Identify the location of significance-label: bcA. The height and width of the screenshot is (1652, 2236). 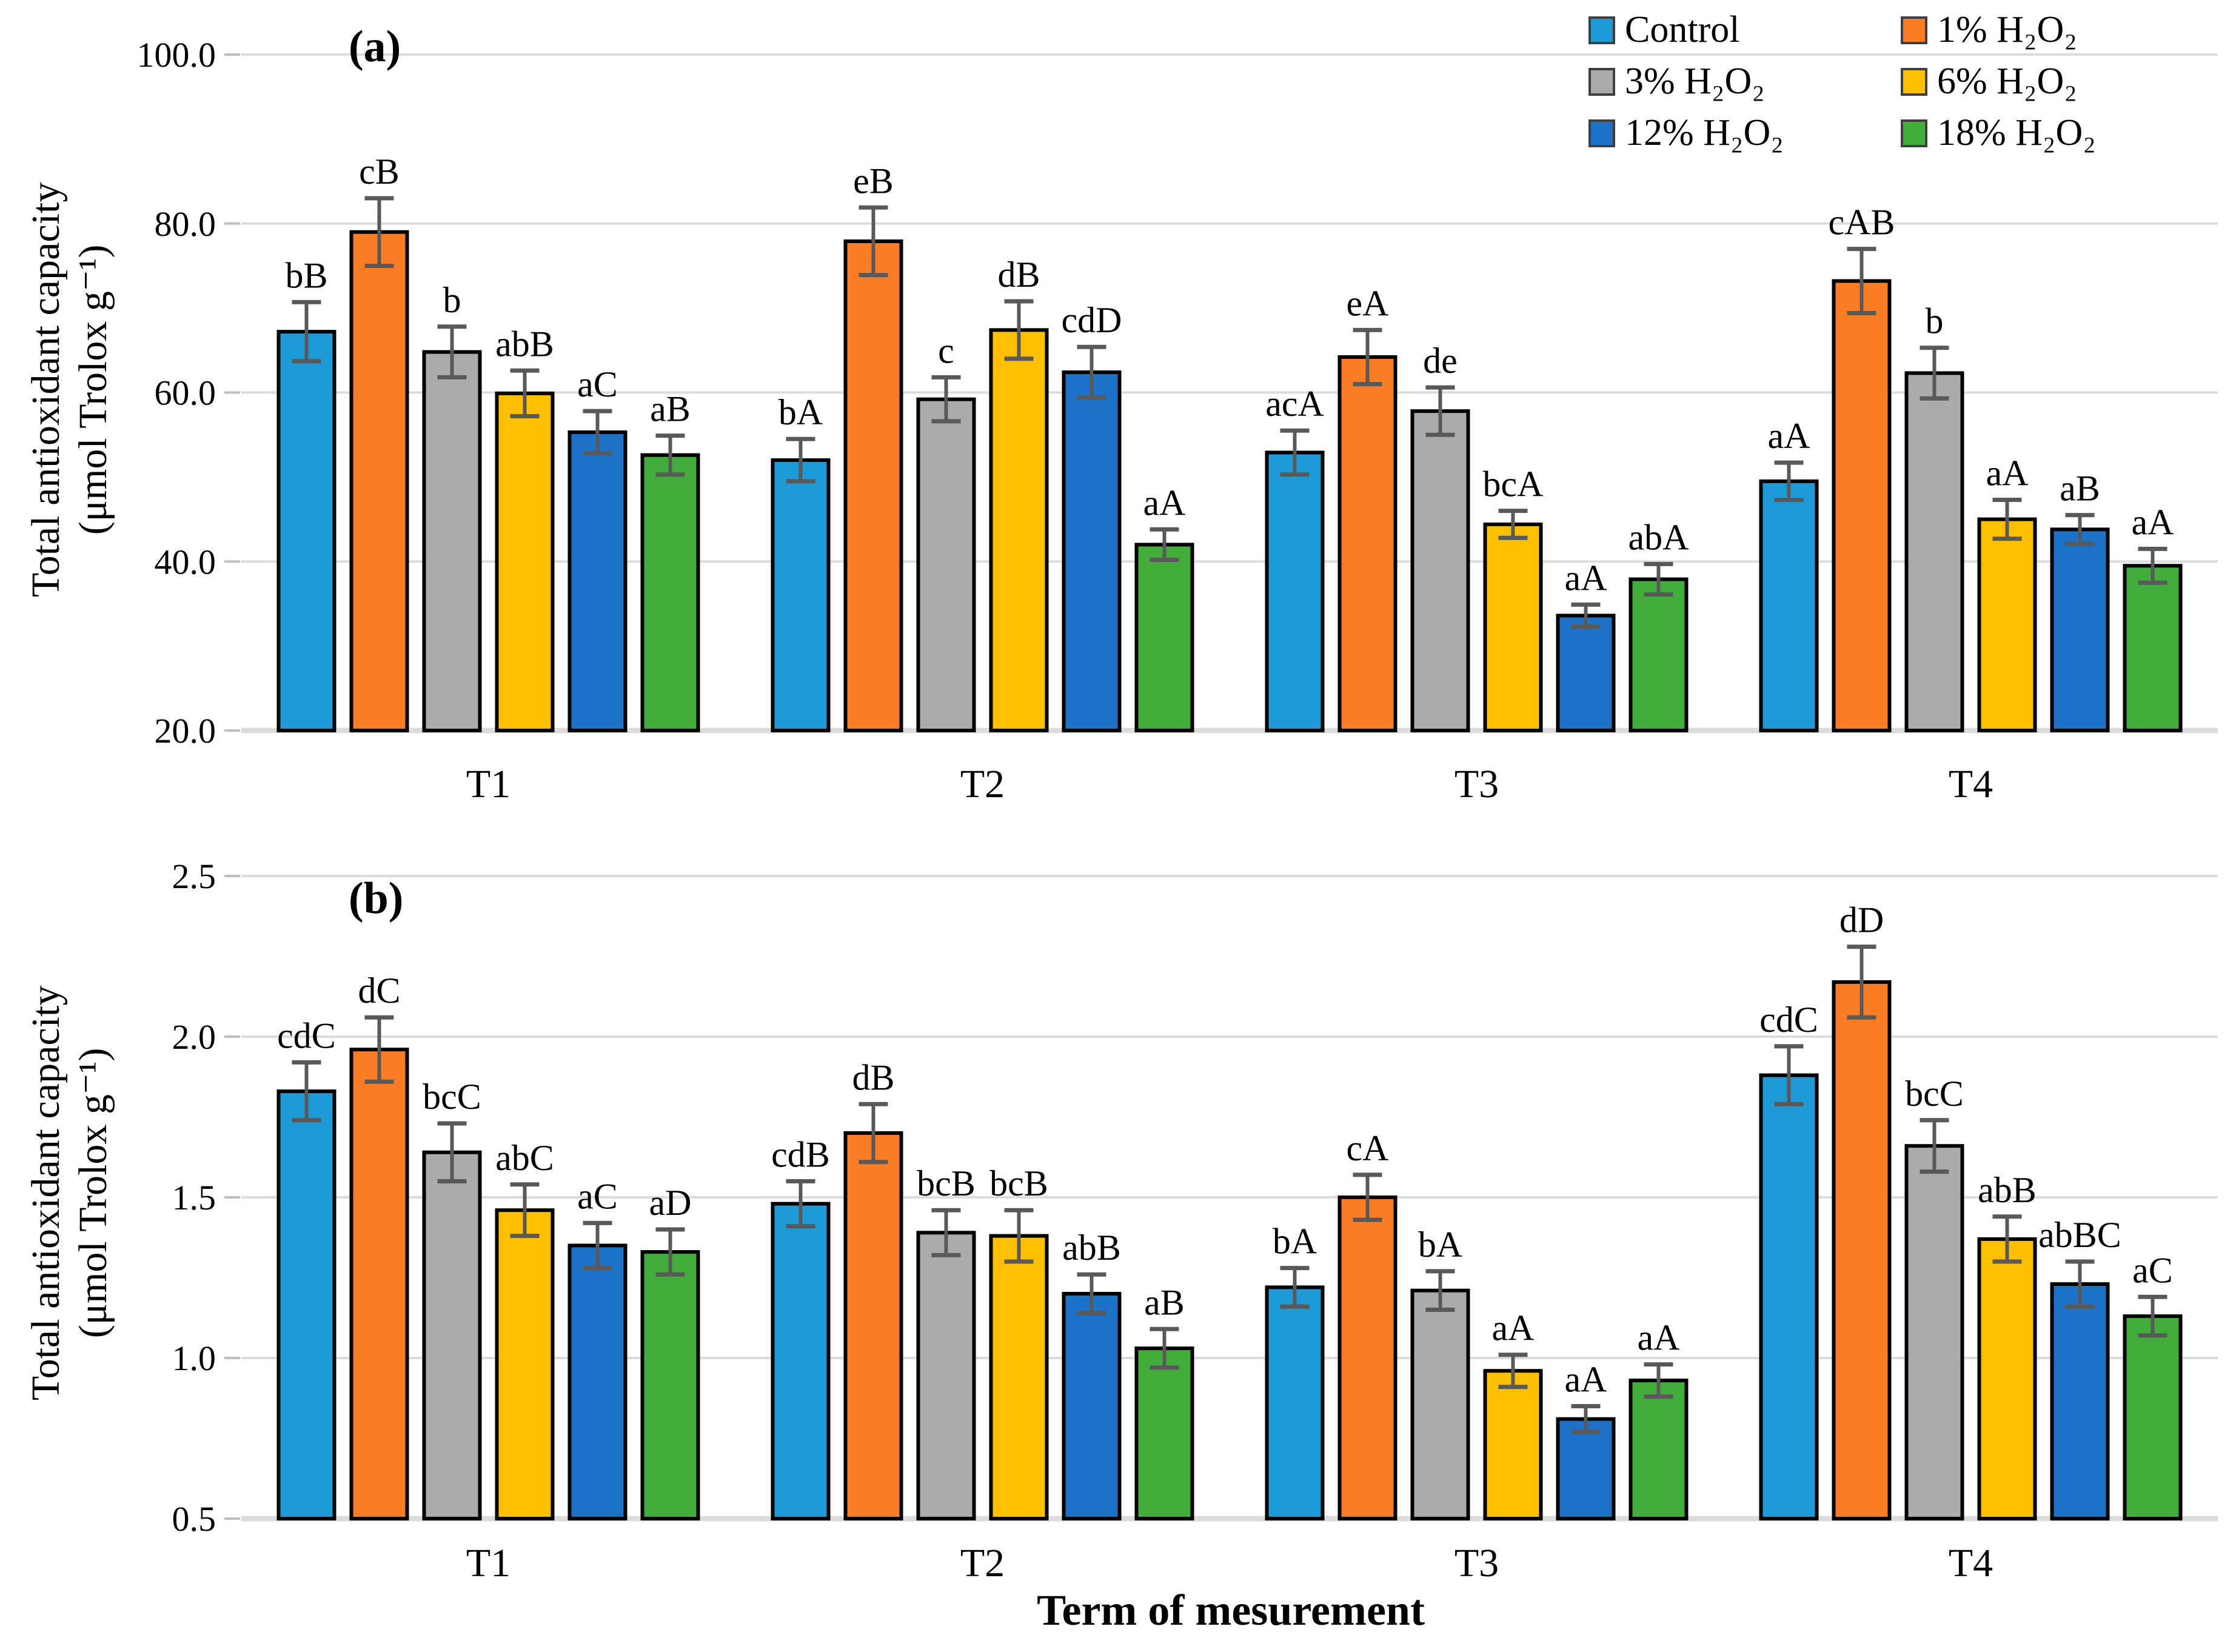
(1513, 484).